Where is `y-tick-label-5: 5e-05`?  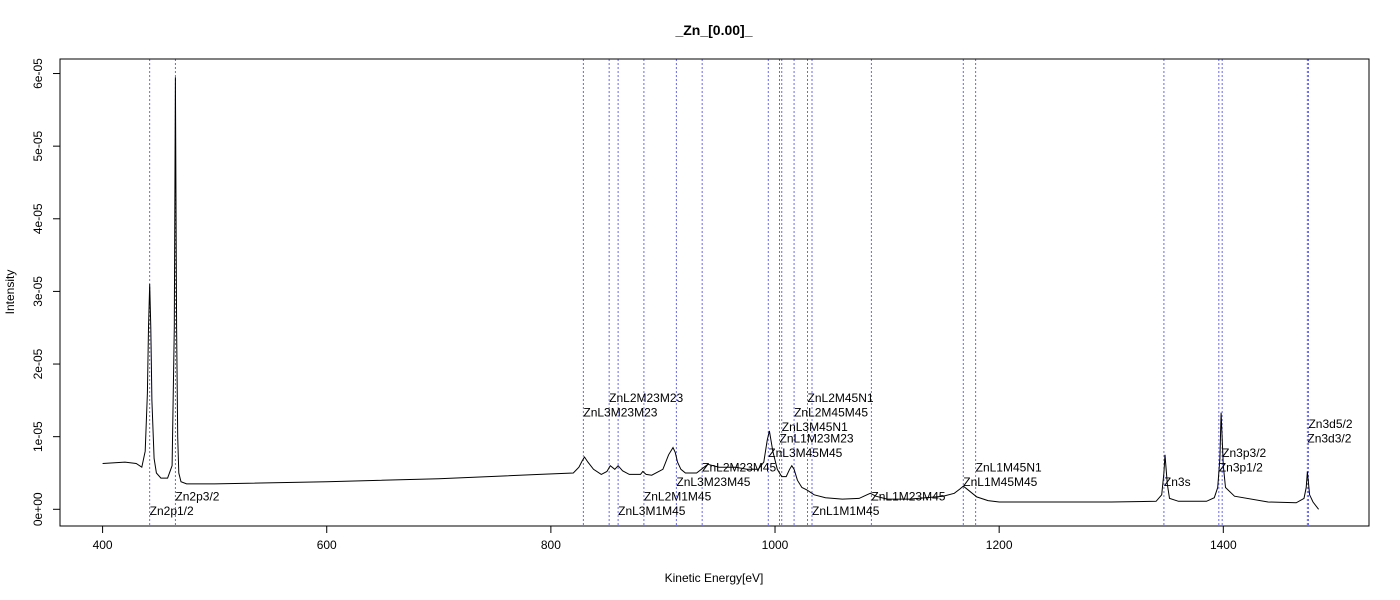 y-tick-label-5: 5e-05 is located at coordinates (38, 145).